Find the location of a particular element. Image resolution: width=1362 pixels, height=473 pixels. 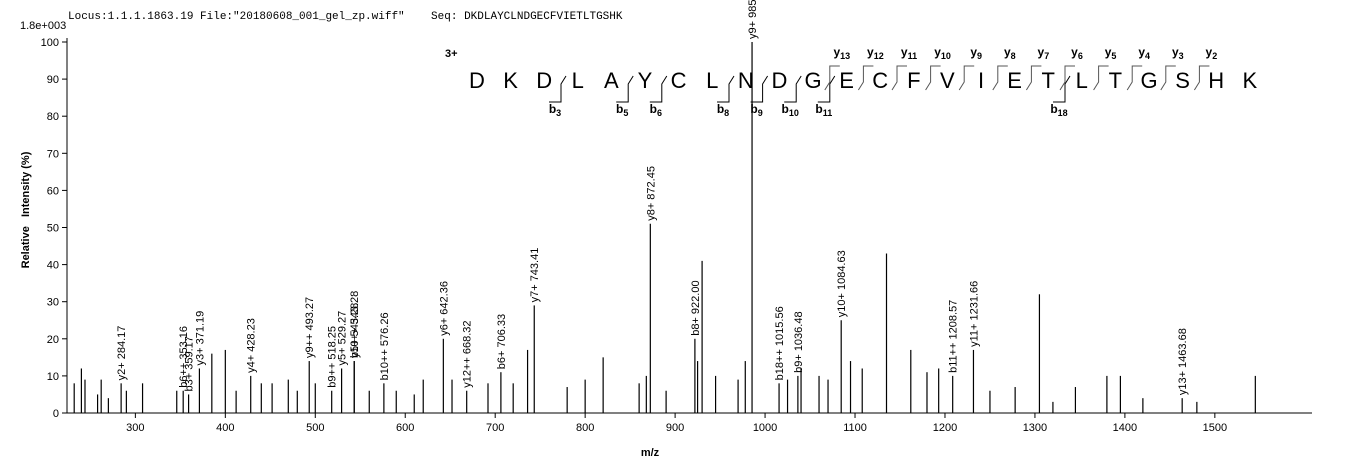

residue: A is located at coordinates (611, 80).